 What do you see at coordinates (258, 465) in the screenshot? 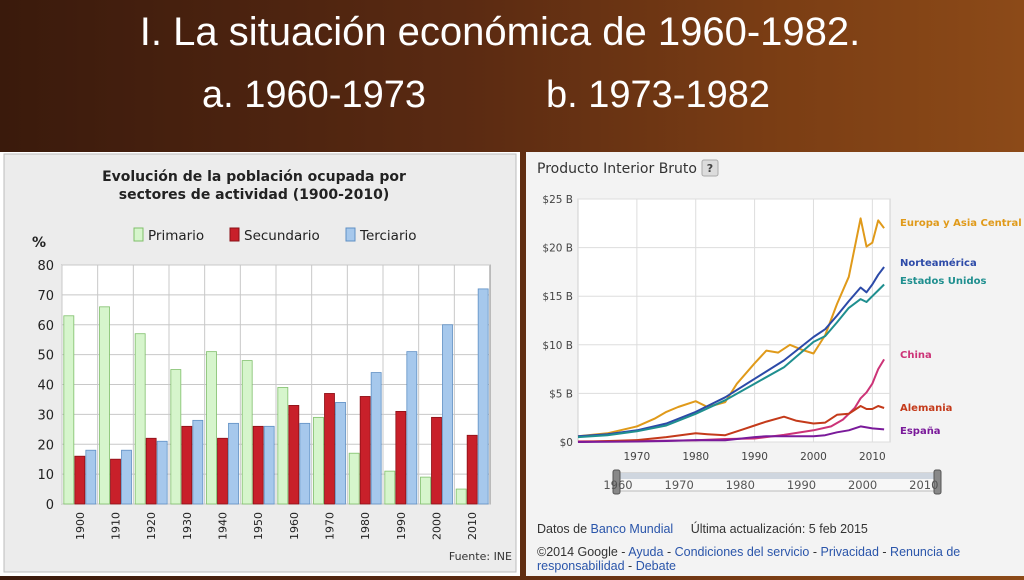
I see `bar-secundario-1950` at bounding box center [258, 465].